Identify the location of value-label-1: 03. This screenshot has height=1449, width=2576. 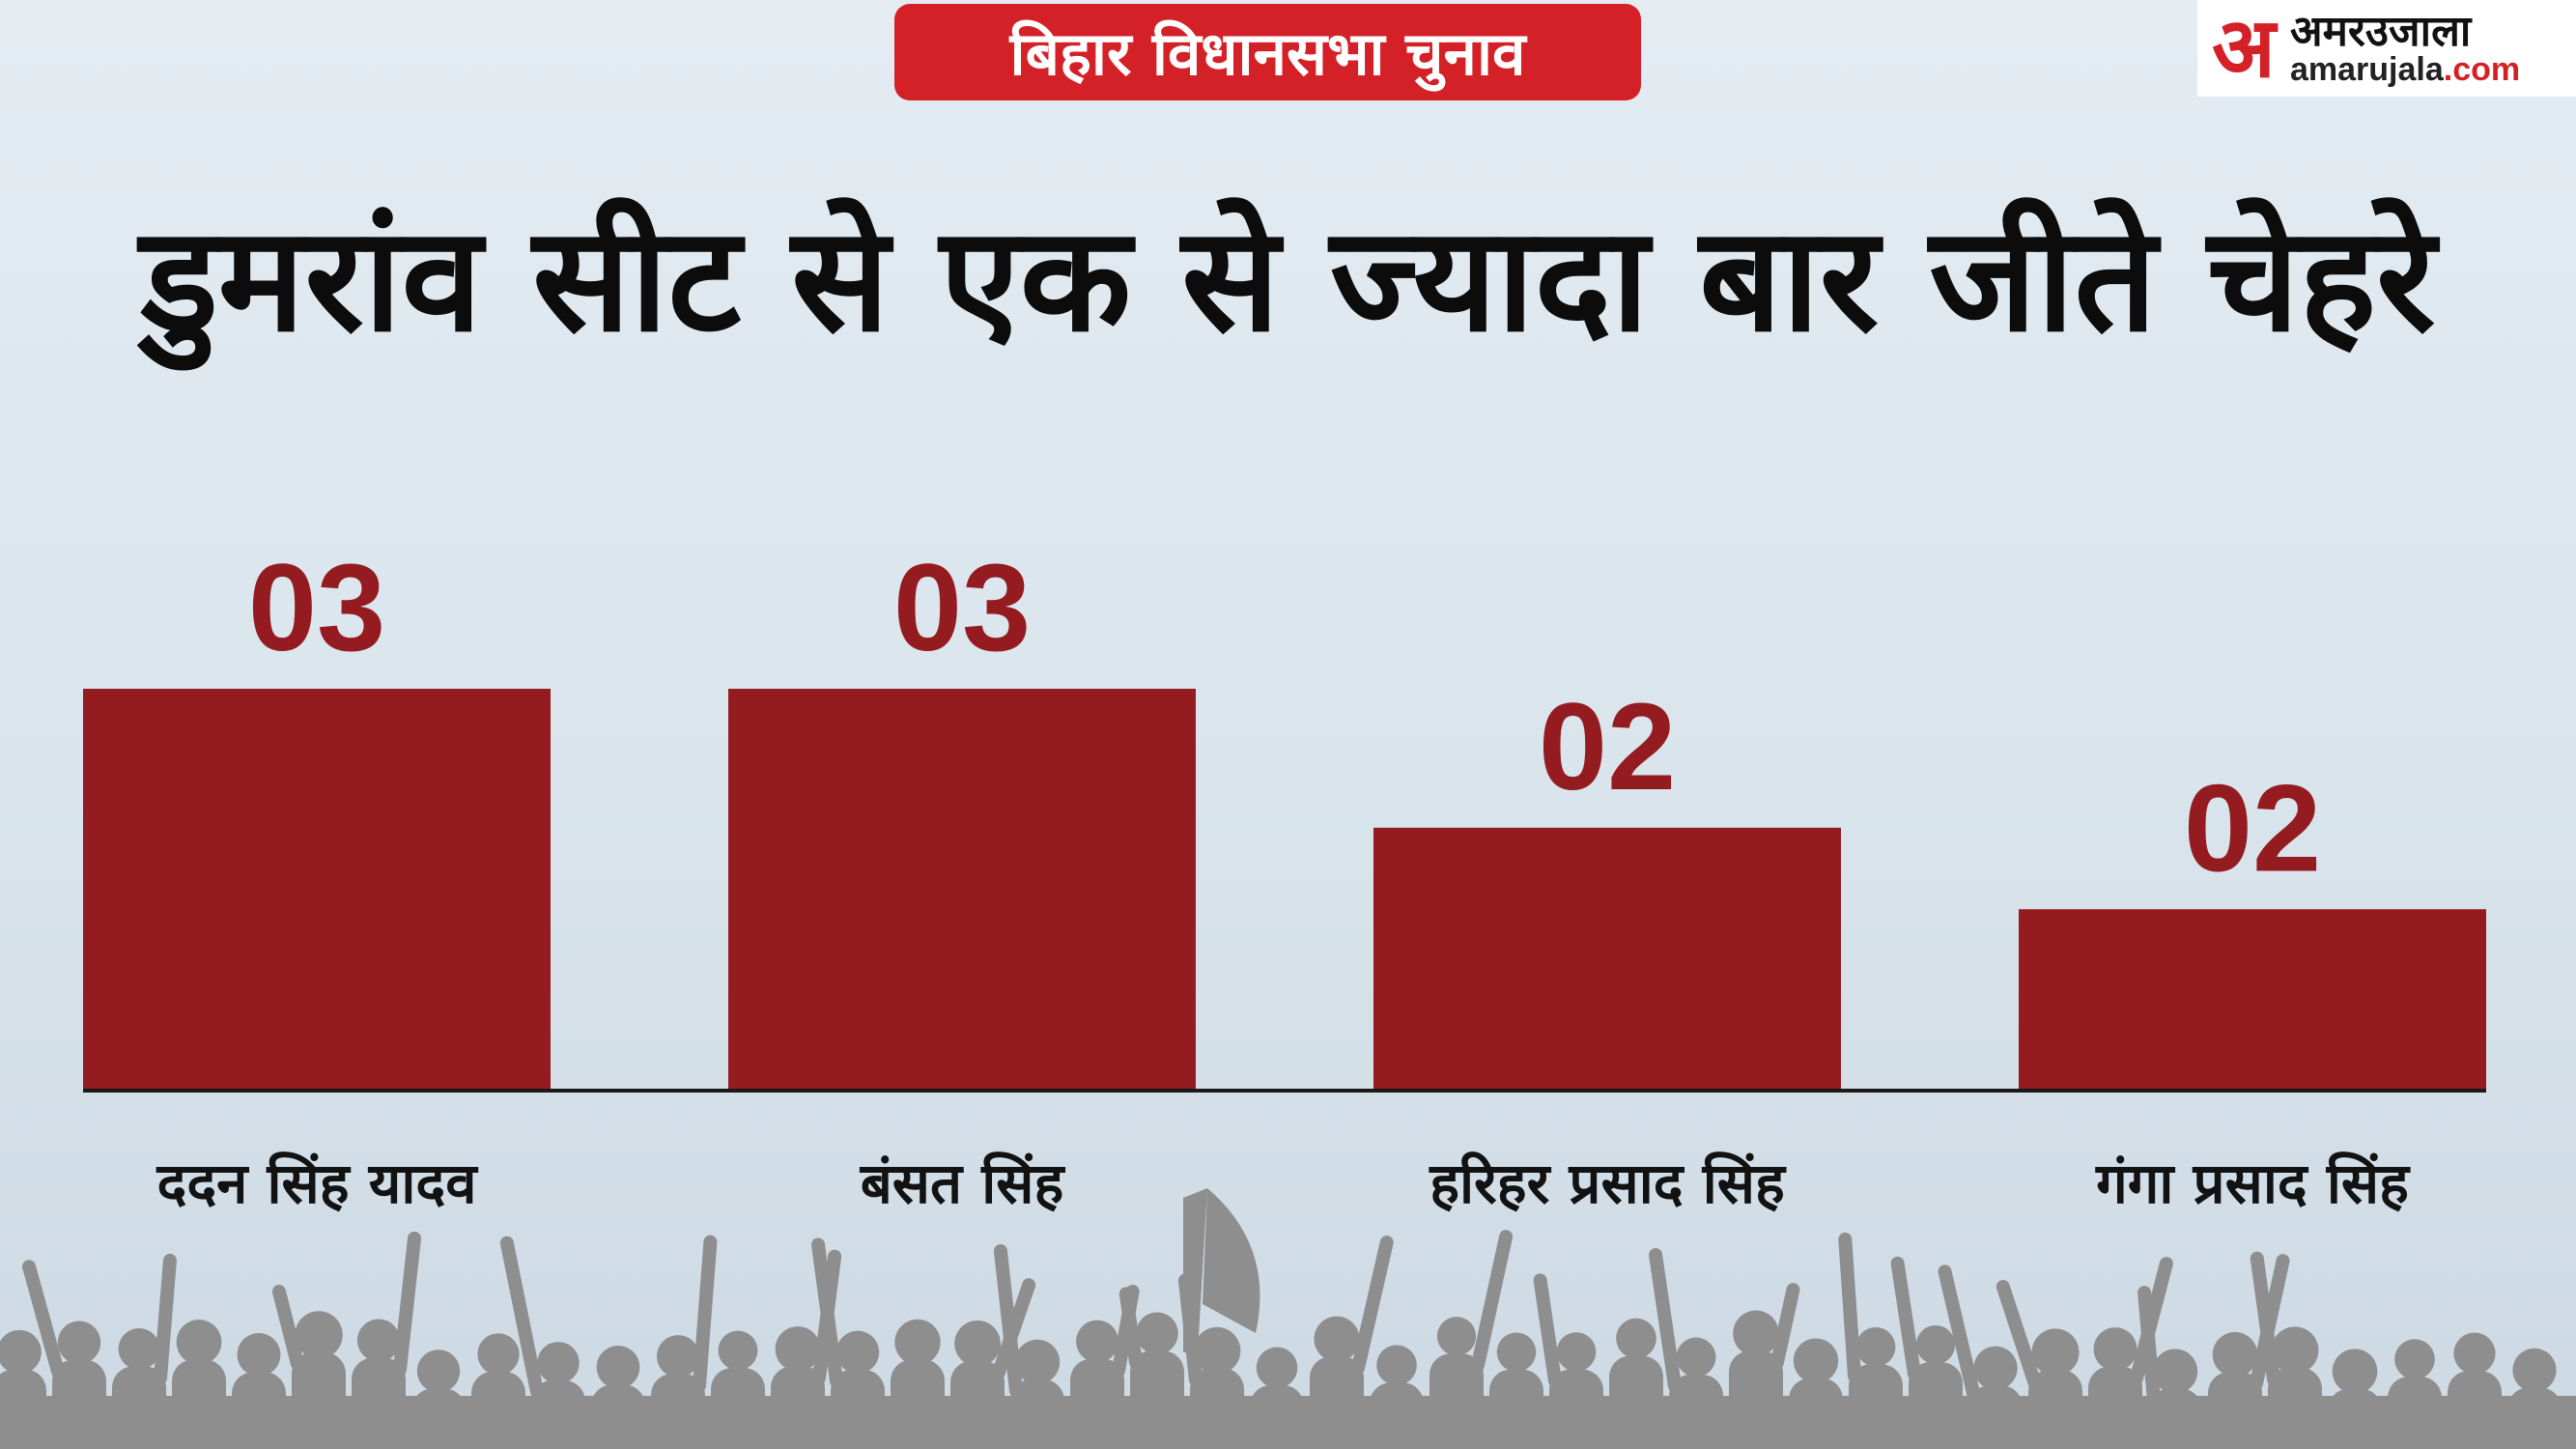
(316, 608).